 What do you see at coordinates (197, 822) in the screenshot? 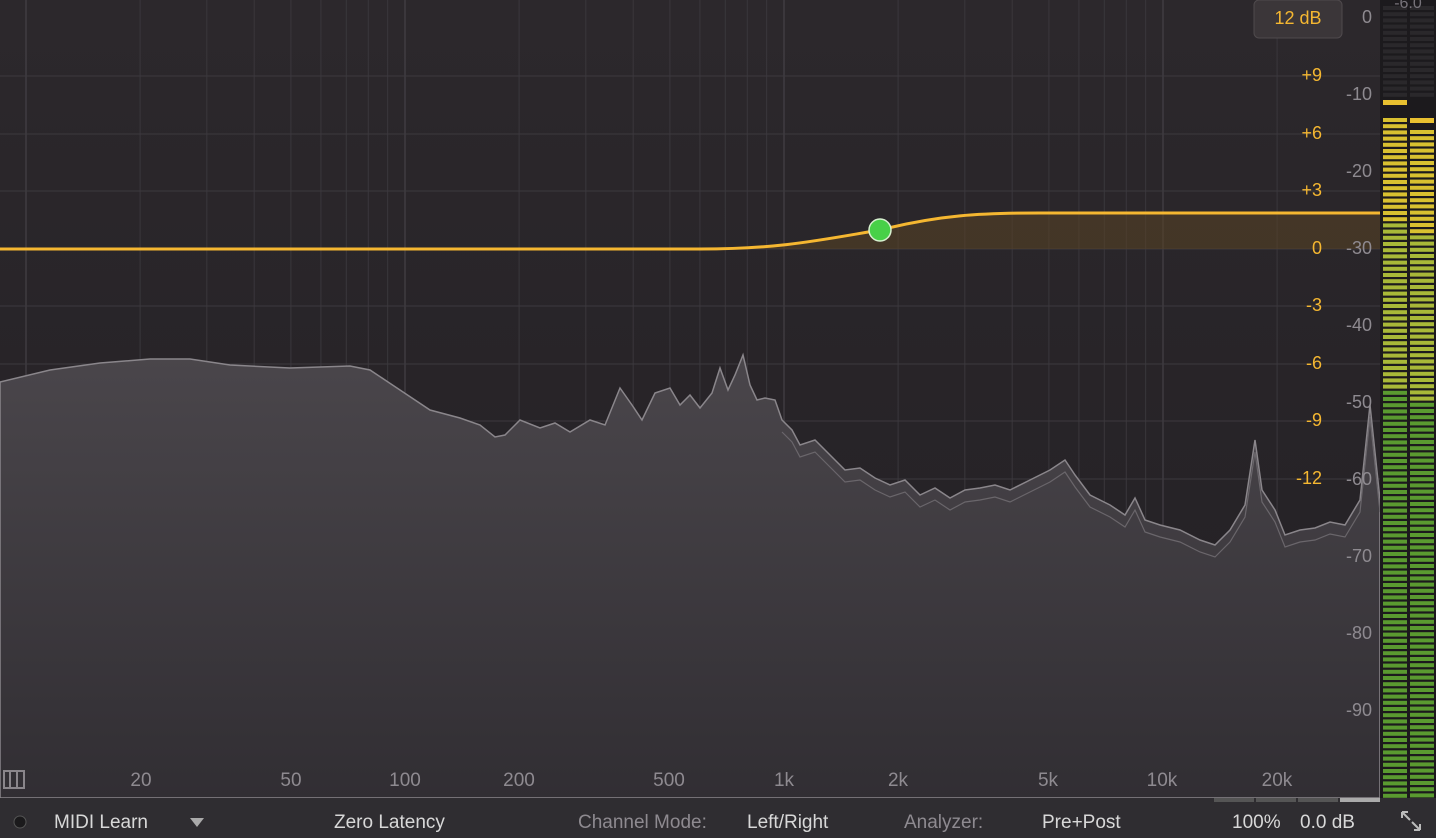
I see `midi-dropdown` at bounding box center [197, 822].